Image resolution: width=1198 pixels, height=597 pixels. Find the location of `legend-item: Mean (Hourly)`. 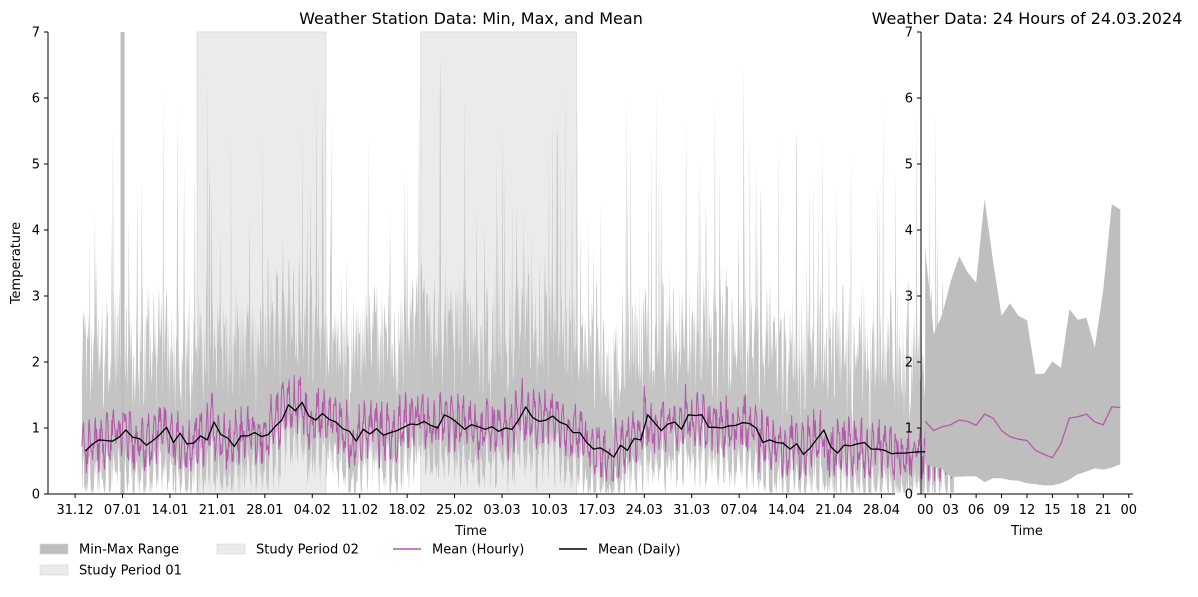

legend-item: Mean (Hourly) is located at coordinates (458, 550).